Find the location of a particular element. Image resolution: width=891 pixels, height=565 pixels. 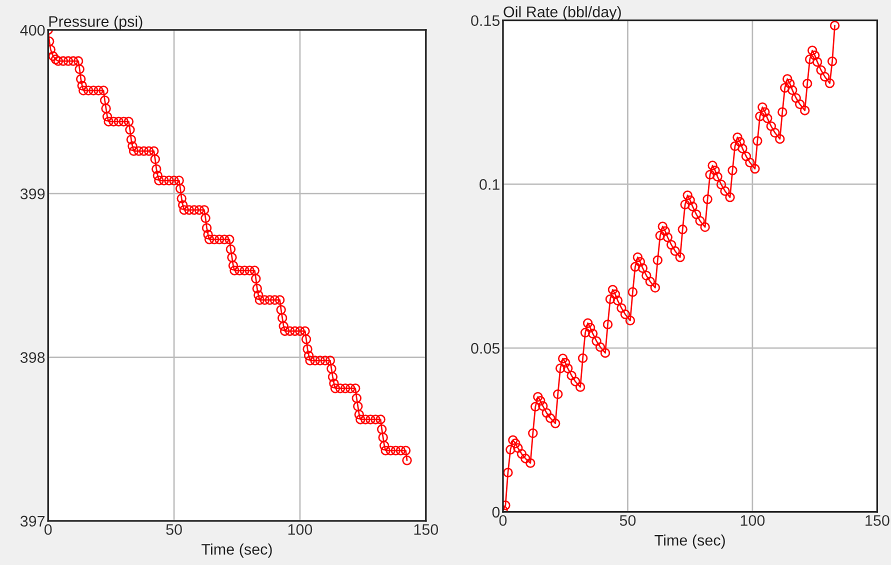

y-tick-label: 398 is located at coordinates (32, 357).